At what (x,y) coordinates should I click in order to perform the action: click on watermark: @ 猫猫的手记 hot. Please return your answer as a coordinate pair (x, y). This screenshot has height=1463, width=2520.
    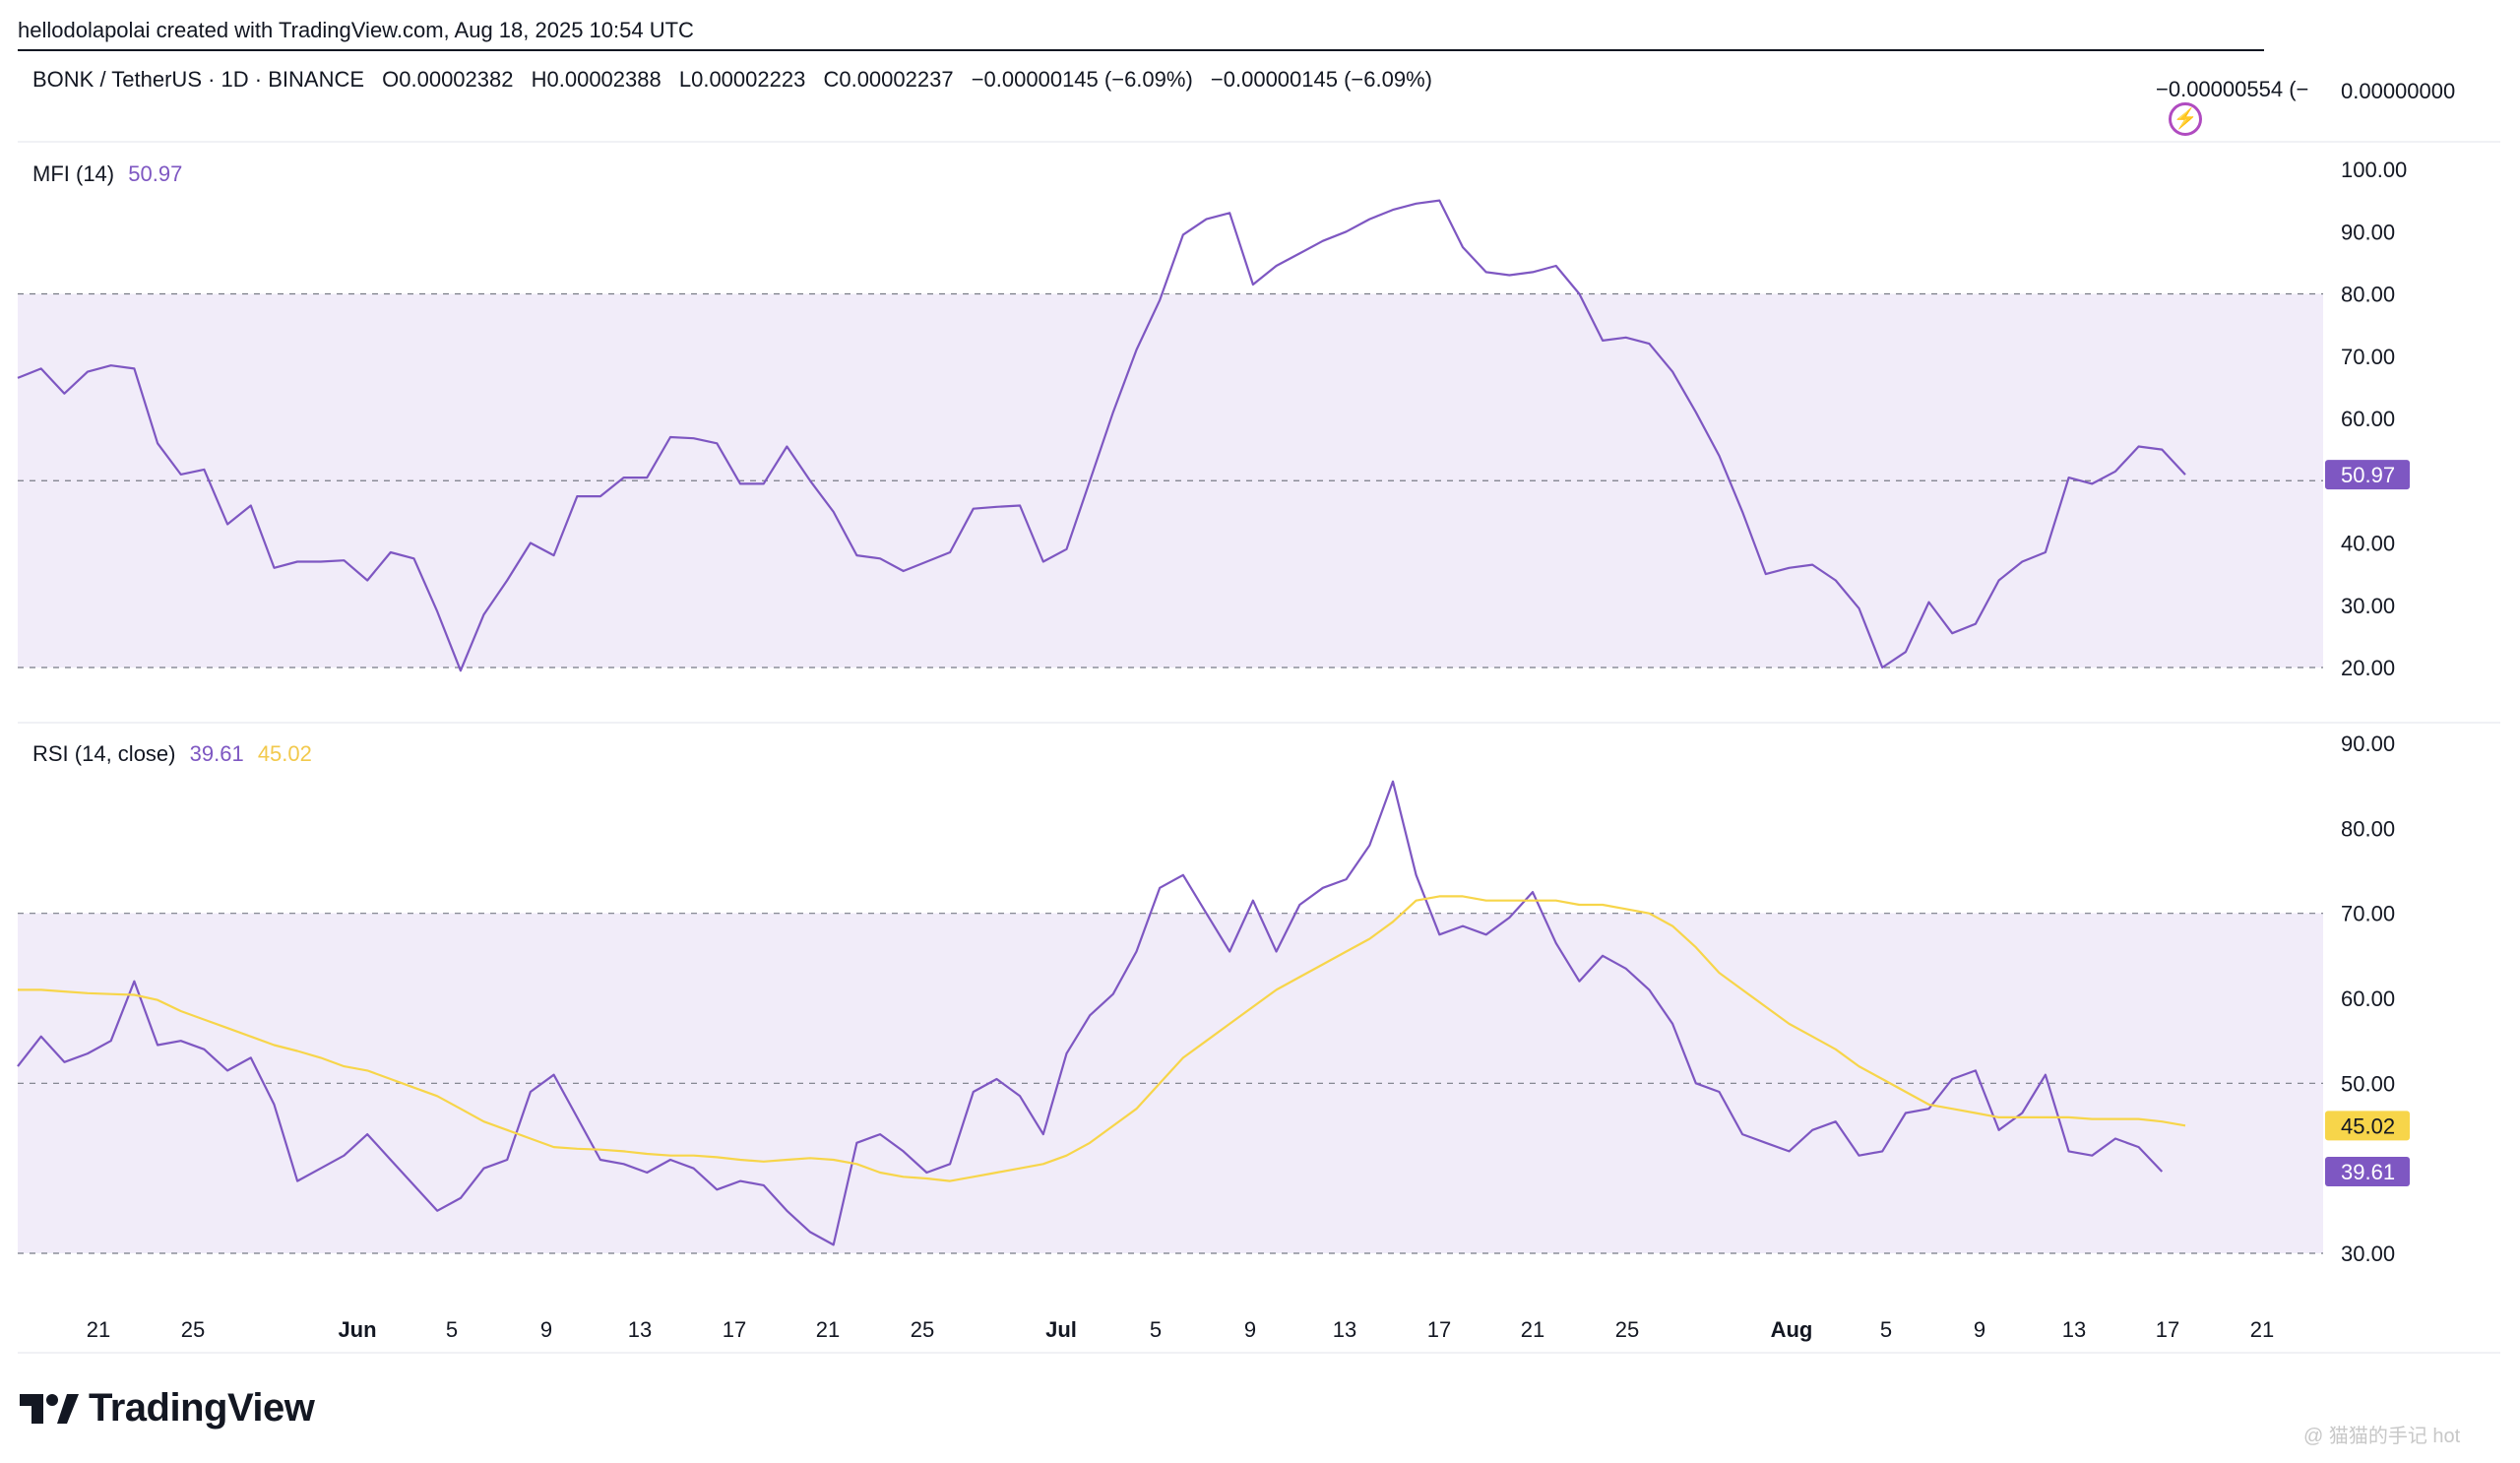
    Looking at the image, I should click on (2382, 1436).